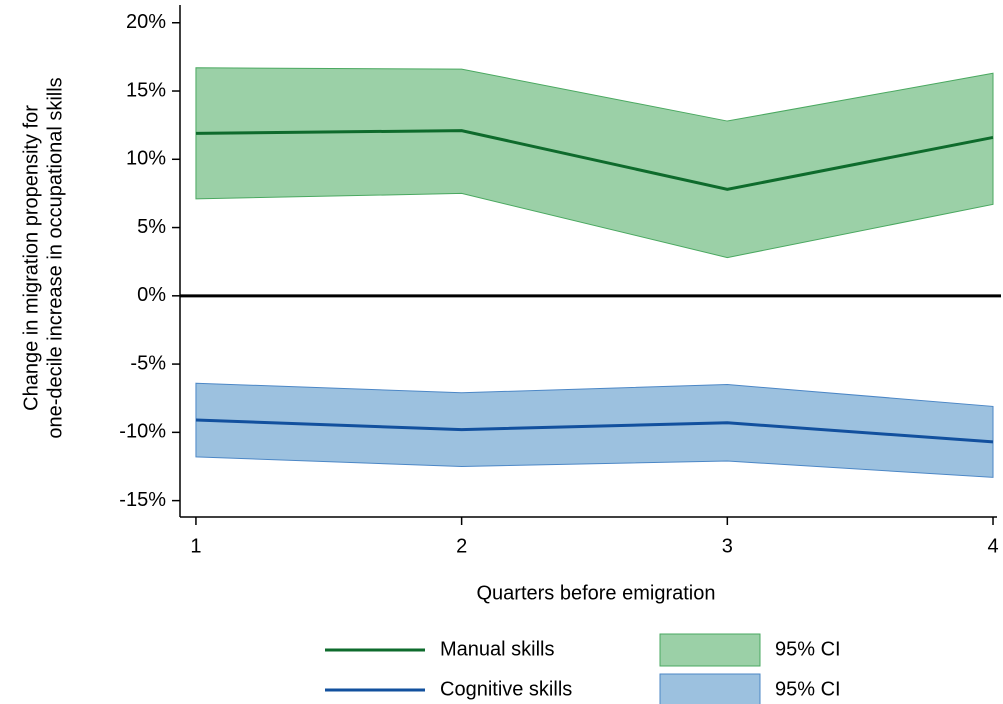 Image resolution: width=1003 pixels, height=704 pixels. Describe the element at coordinates (151, 227) in the screenshot. I see `y-tick-label: 5%` at that location.